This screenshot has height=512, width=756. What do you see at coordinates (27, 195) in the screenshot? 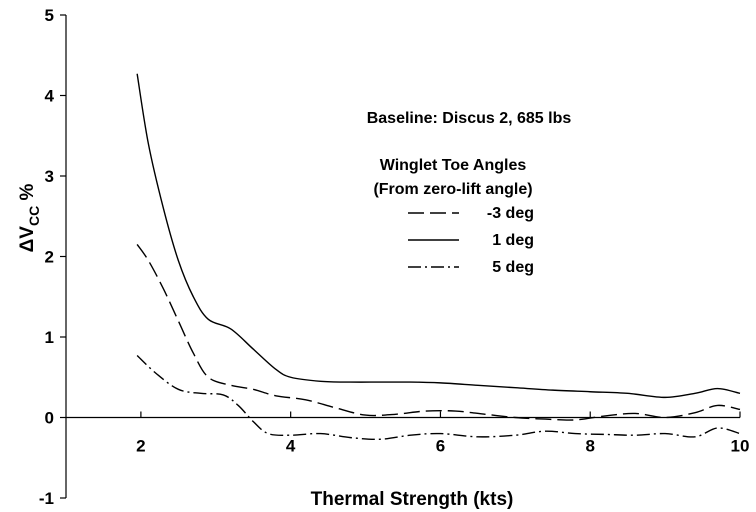
I see `y-axis-label-unit: %` at bounding box center [27, 195].